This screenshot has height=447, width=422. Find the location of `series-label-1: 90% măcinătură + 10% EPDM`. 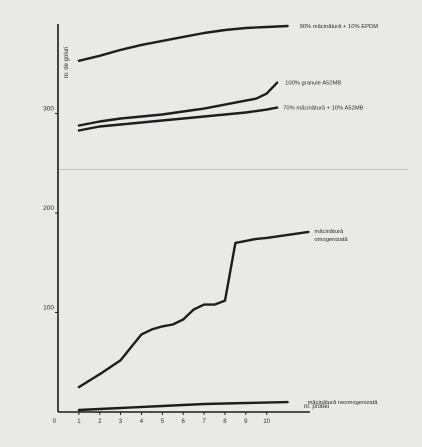

series-label-1: 90% măcinătură + 10% EPDM is located at coordinates (339, 27).